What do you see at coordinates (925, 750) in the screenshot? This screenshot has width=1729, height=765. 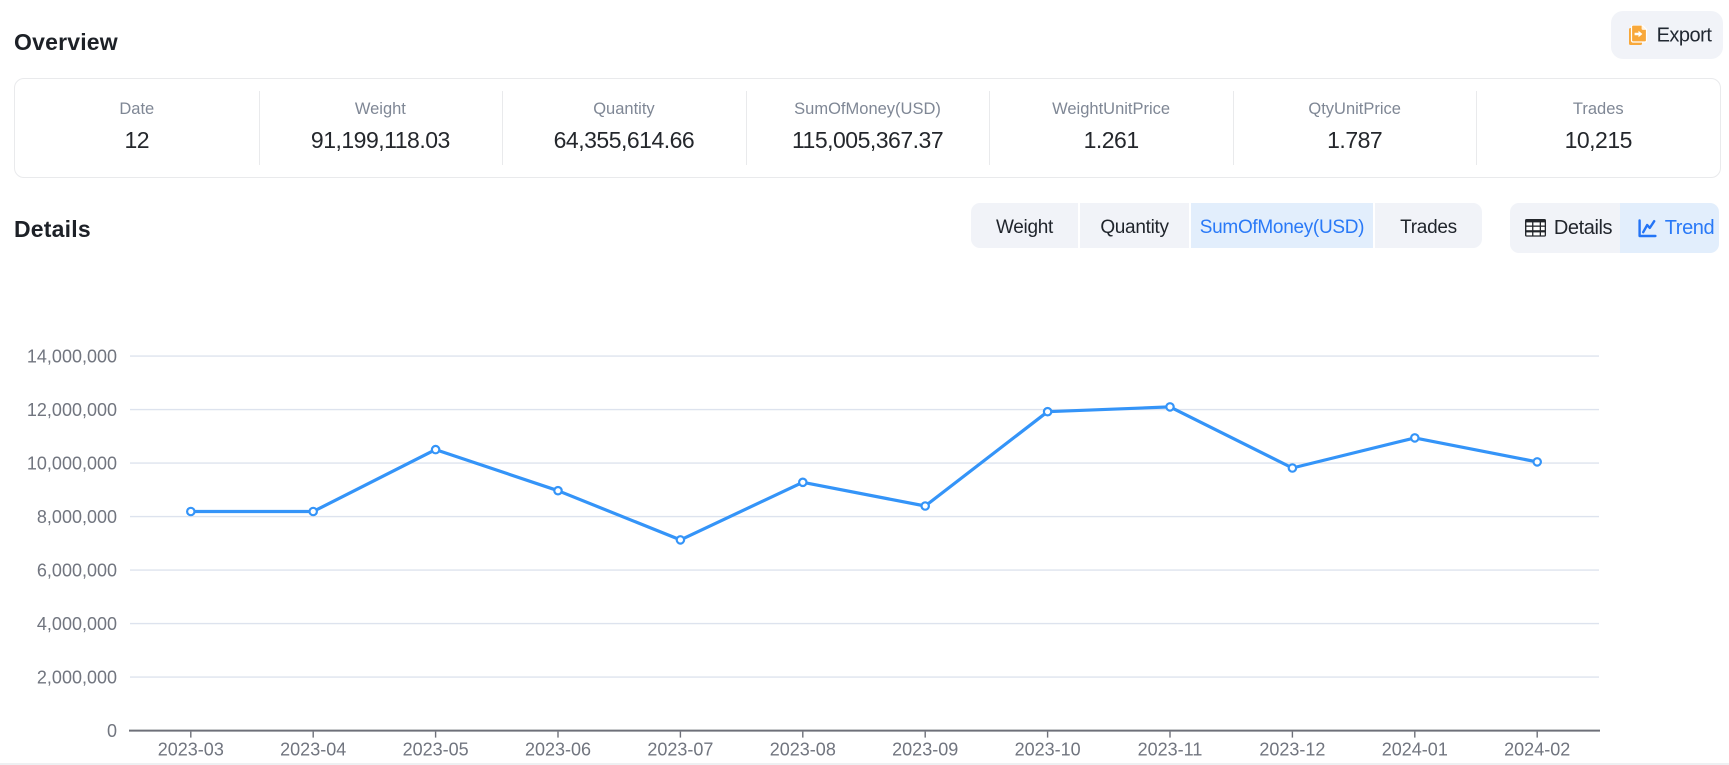 I see `svg-text: 2023-09` at bounding box center [925, 750].